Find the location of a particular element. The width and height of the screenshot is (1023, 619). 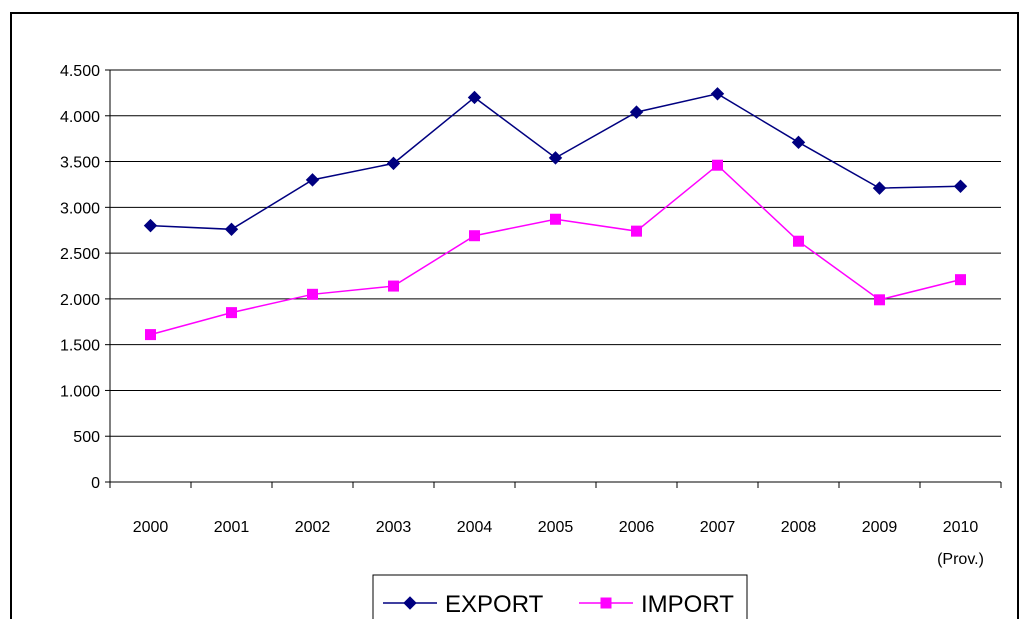

legend: EXPORT IMPORT is located at coordinates (560, 596).